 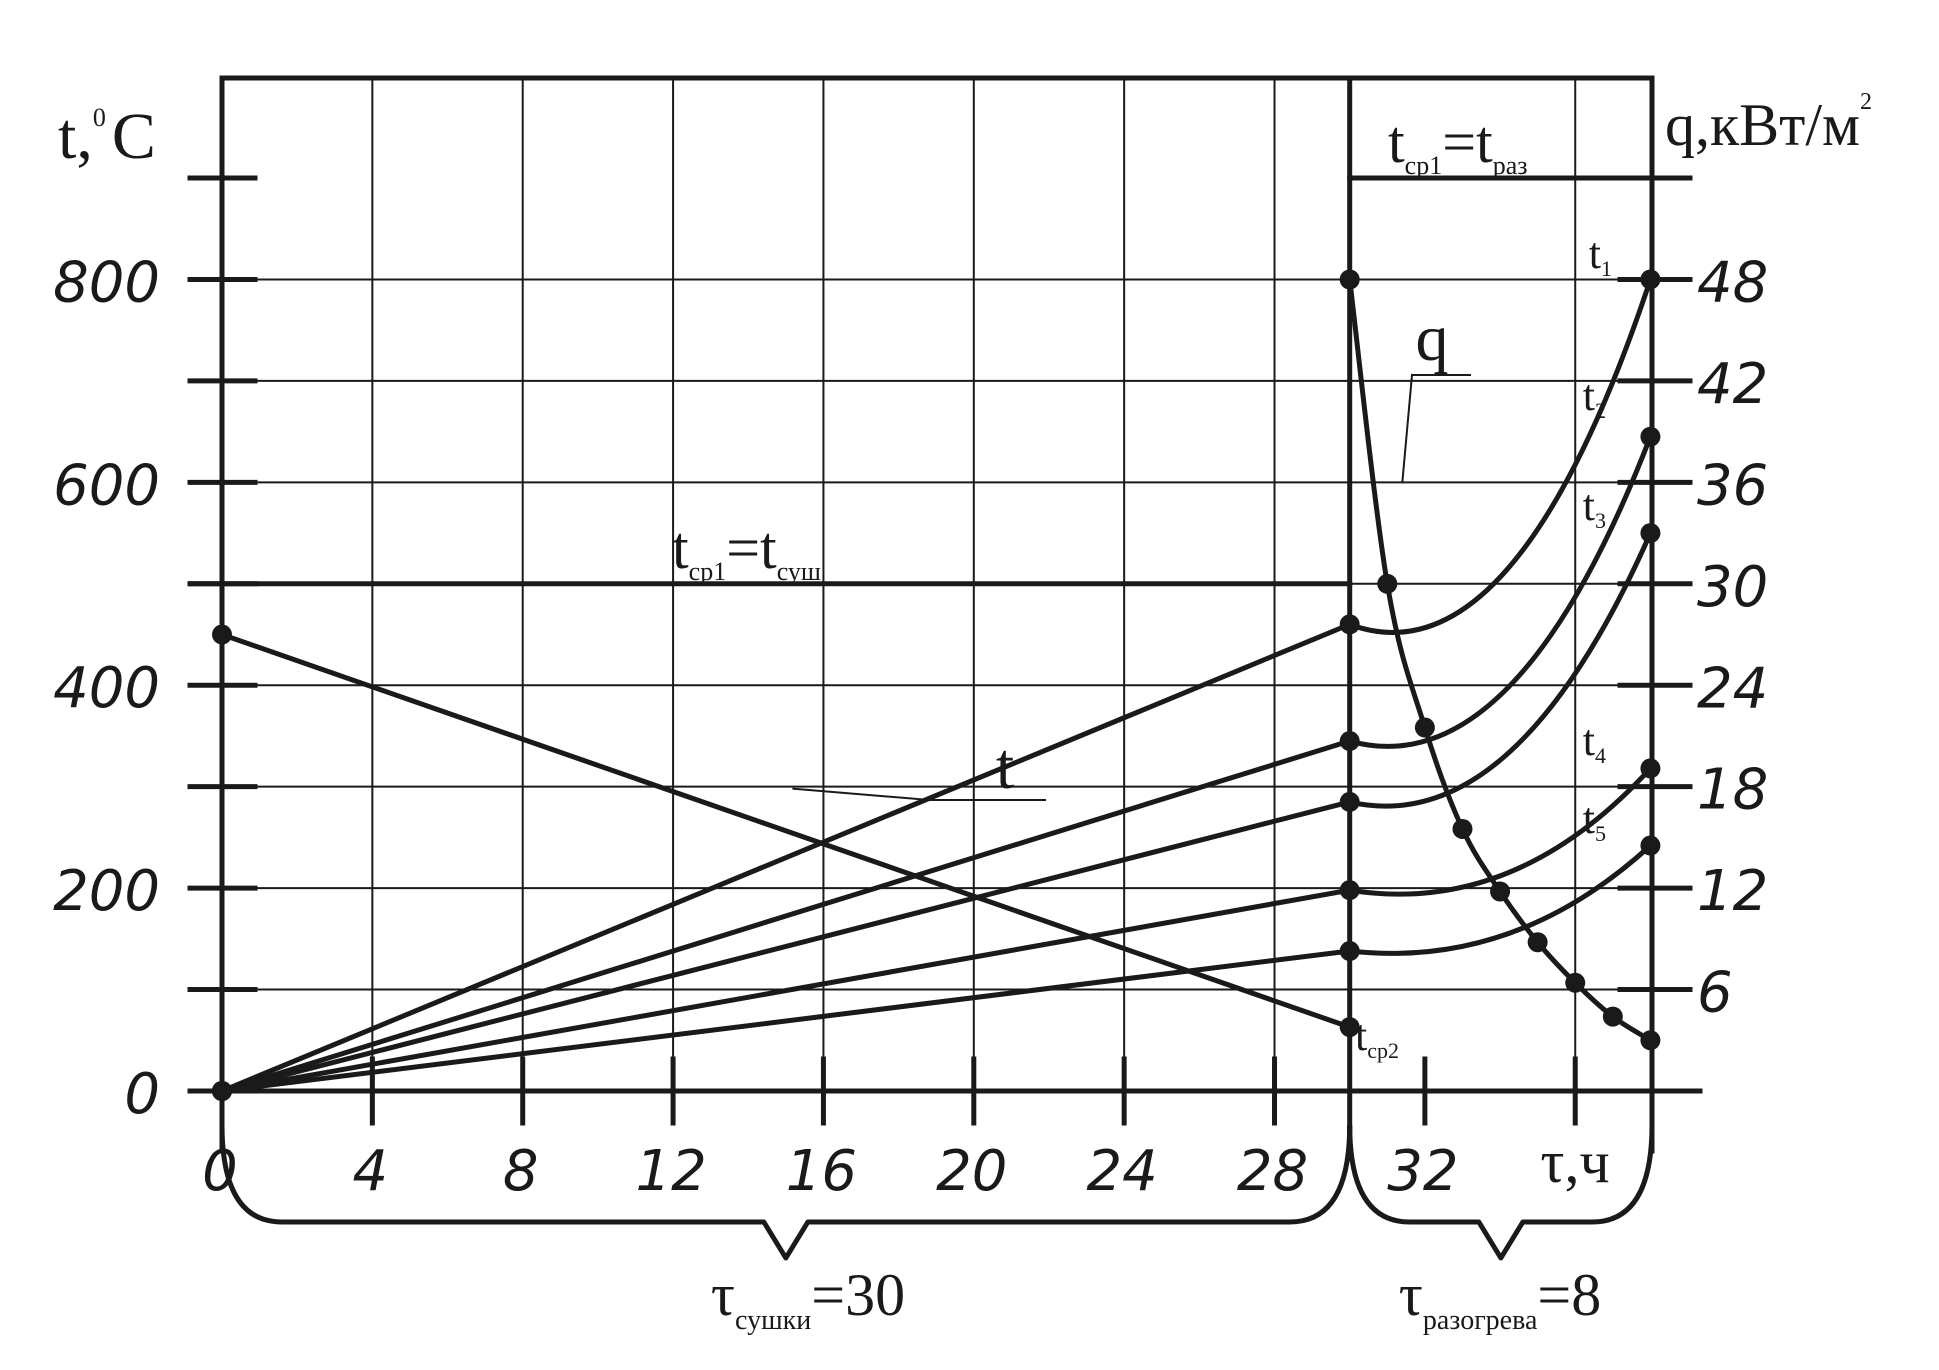 What do you see at coordinates (1458, 144) in the screenshot?
I see `heating-level-label: tср1=tраз` at bounding box center [1458, 144].